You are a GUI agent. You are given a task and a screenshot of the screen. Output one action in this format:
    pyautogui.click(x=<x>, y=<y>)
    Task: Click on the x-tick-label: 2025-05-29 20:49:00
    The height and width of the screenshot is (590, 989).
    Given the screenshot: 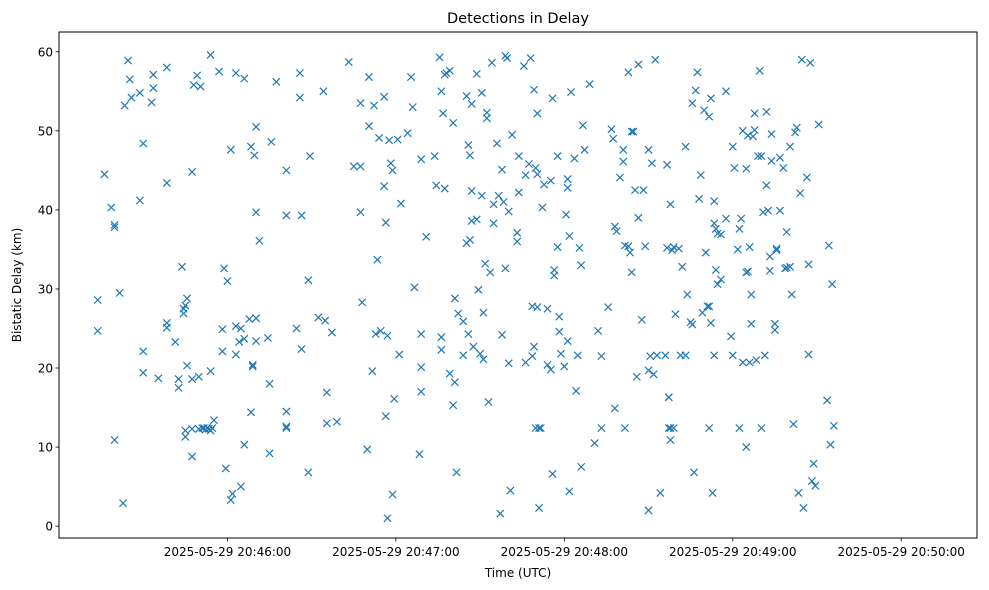 What is the action you would take?
    pyautogui.click(x=732, y=552)
    